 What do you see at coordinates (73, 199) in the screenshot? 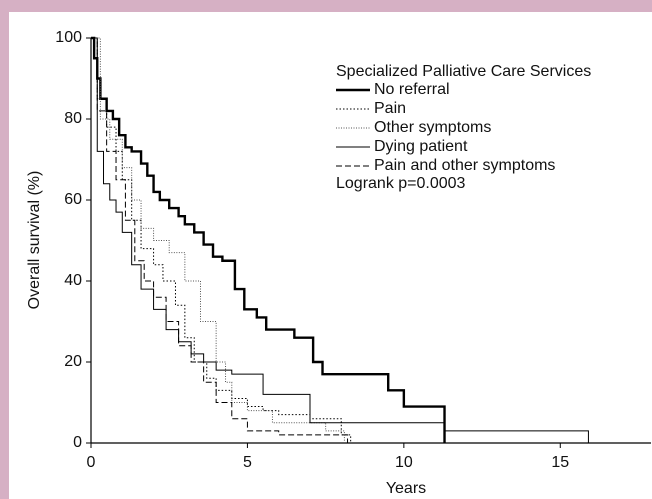
I see `y-tick-label: 60` at bounding box center [73, 199].